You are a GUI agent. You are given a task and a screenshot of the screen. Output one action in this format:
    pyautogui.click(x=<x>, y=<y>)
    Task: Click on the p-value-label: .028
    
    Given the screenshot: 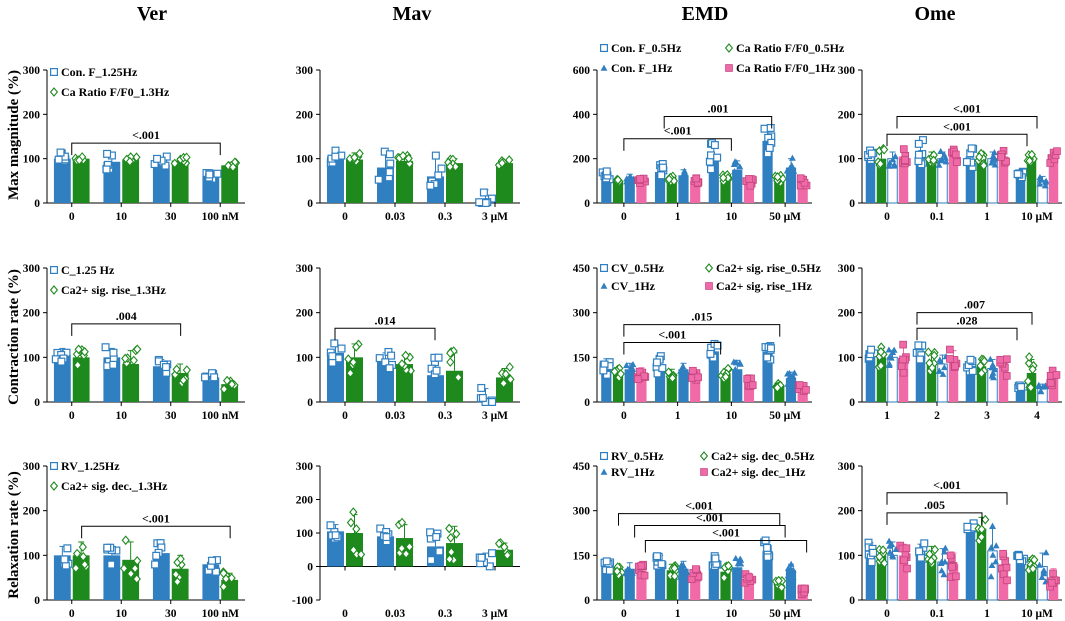 What is the action you would take?
    pyautogui.click(x=967, y=320)
    